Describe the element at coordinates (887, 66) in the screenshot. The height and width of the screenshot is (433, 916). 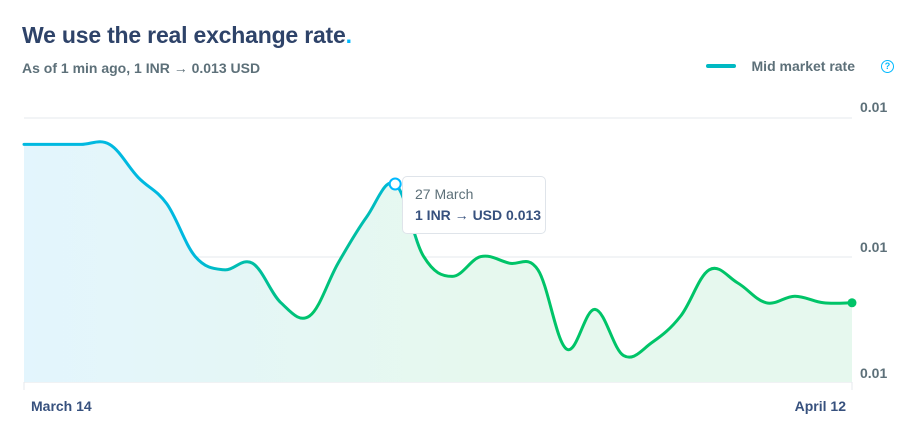
I see `help-circle-icon: ?` at that location.